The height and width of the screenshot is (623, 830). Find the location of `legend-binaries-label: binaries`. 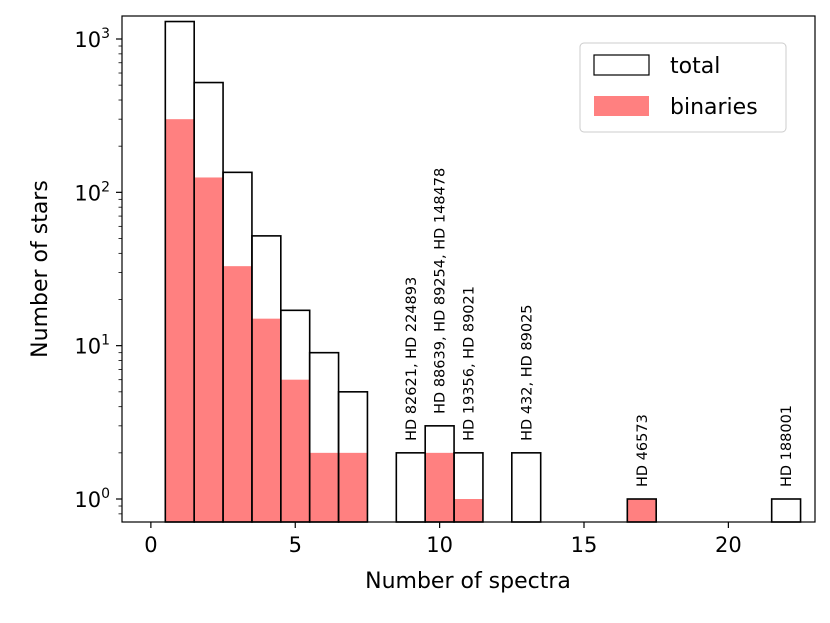

legend-binaries-label: binaries is located at coordinates (714, 107).